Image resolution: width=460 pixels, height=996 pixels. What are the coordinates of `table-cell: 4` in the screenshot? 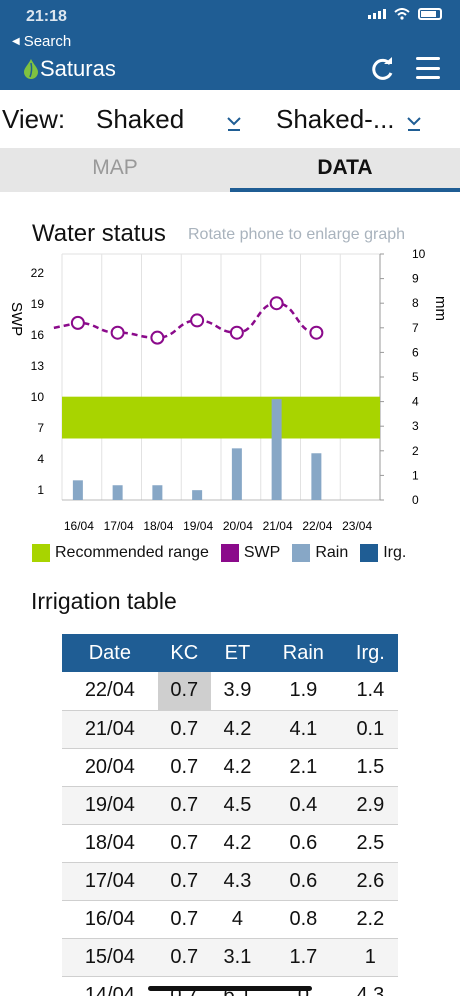 It's located at (237, 919).